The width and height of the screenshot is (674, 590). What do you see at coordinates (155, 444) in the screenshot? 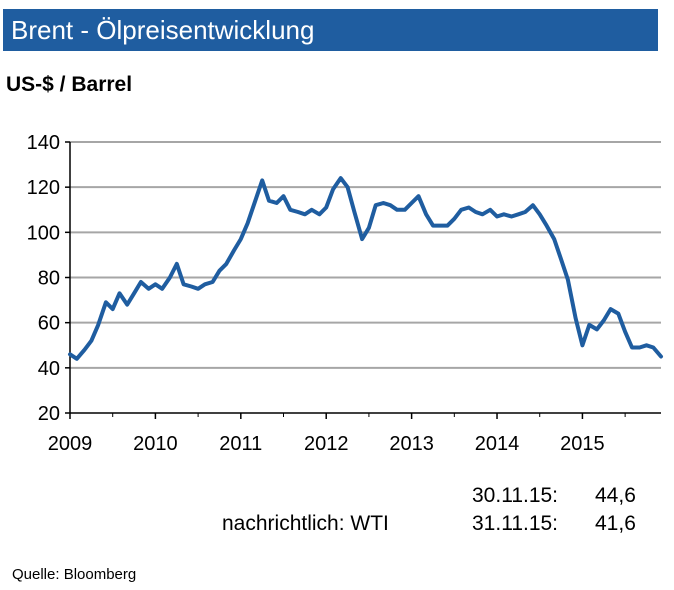
I see `x-tick-label: 2010` at bounding box center [155, 444].